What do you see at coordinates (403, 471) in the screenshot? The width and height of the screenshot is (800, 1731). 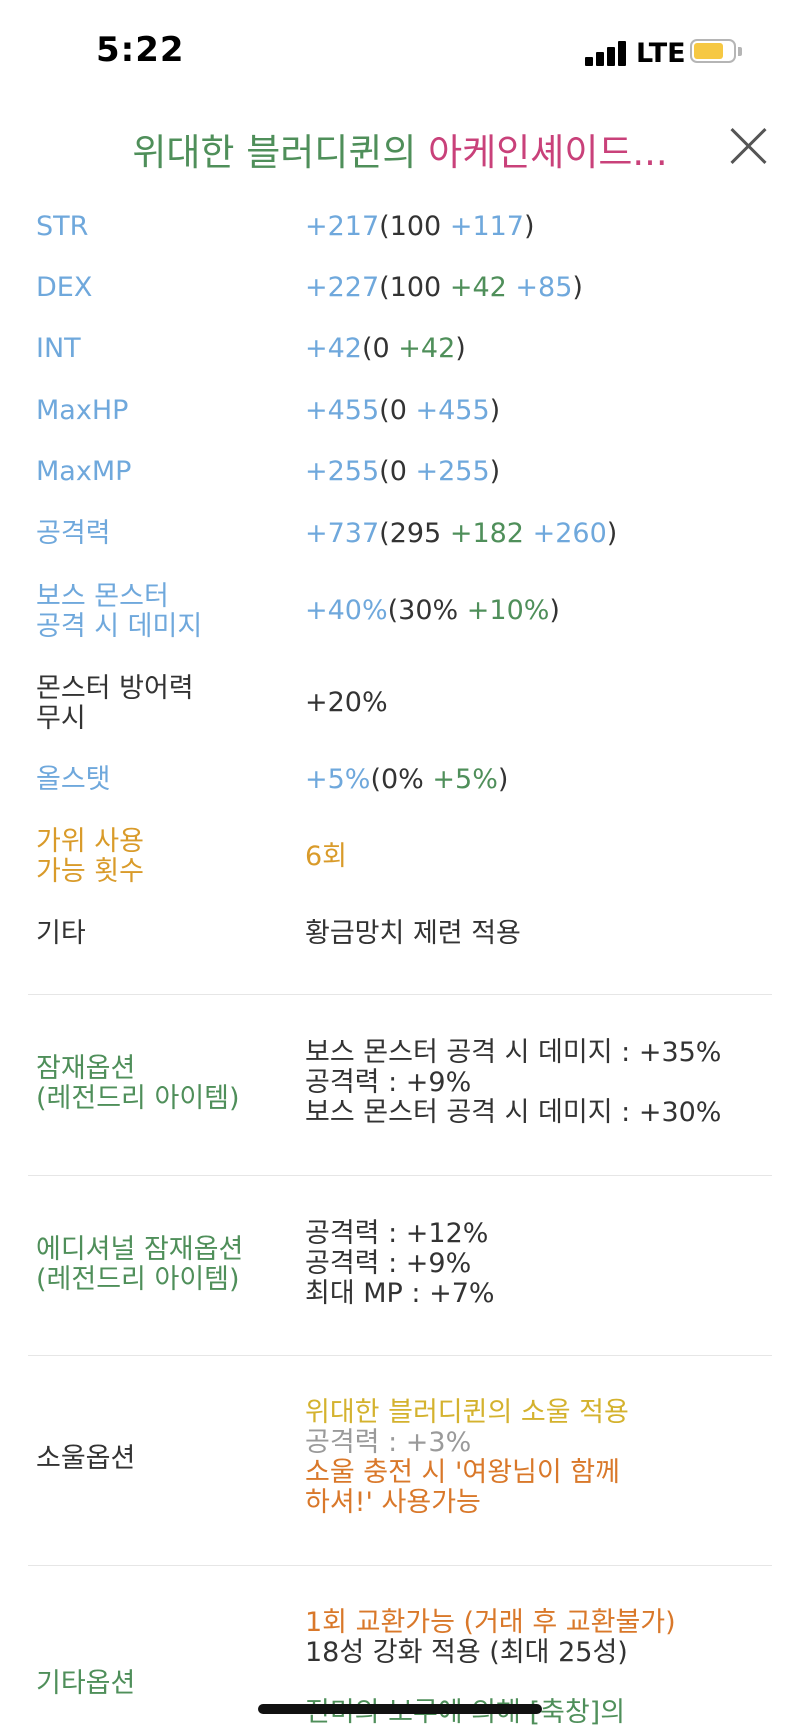 I see `stat-value: +255(0 +255)` at bounding box center [403, 471].